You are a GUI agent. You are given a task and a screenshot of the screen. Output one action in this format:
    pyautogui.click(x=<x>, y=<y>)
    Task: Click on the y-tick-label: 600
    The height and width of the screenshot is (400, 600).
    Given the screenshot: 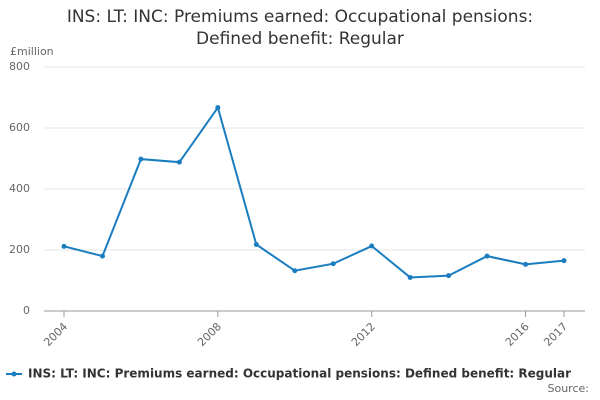 What is the action you would take?
    pyautogui.click(x=19, y=127)
    